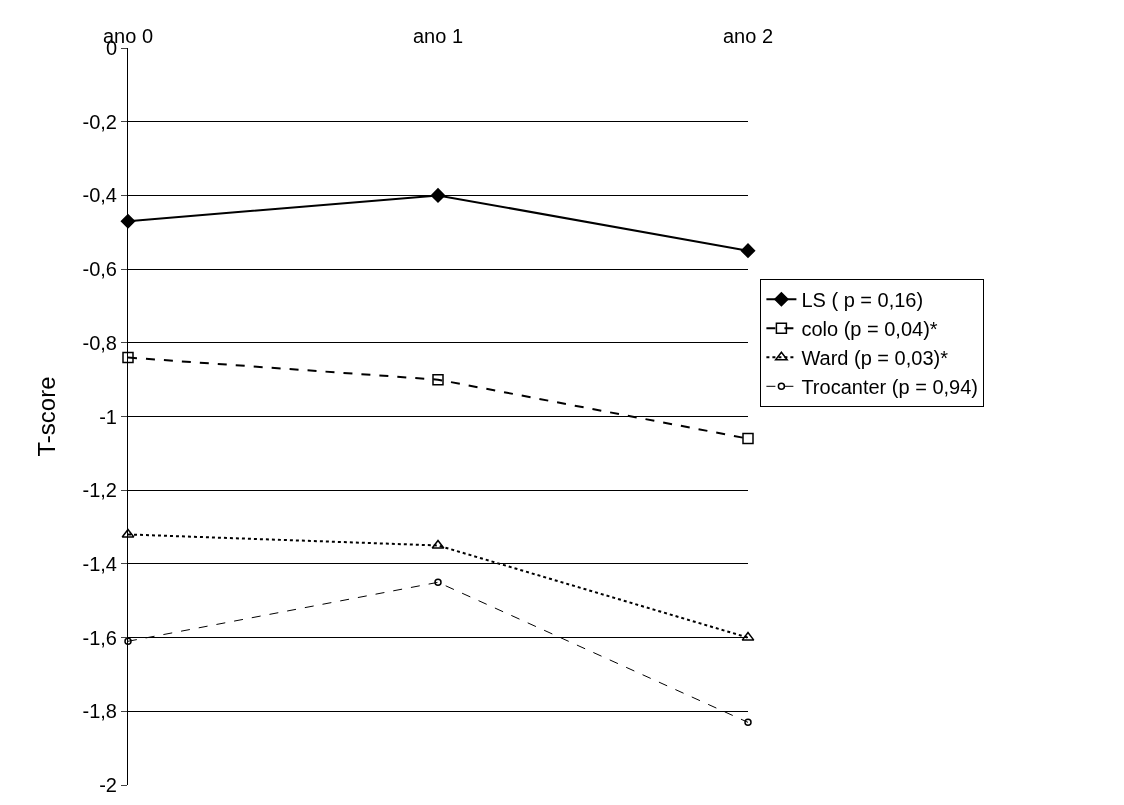 Image resolution: width=1124 pixels, height=805 pixels. What do you see at coordinates (862, 300) in the screenshot?
I see `legend-label: LS ( p = 0,16)` at bounding box center [862, 300].